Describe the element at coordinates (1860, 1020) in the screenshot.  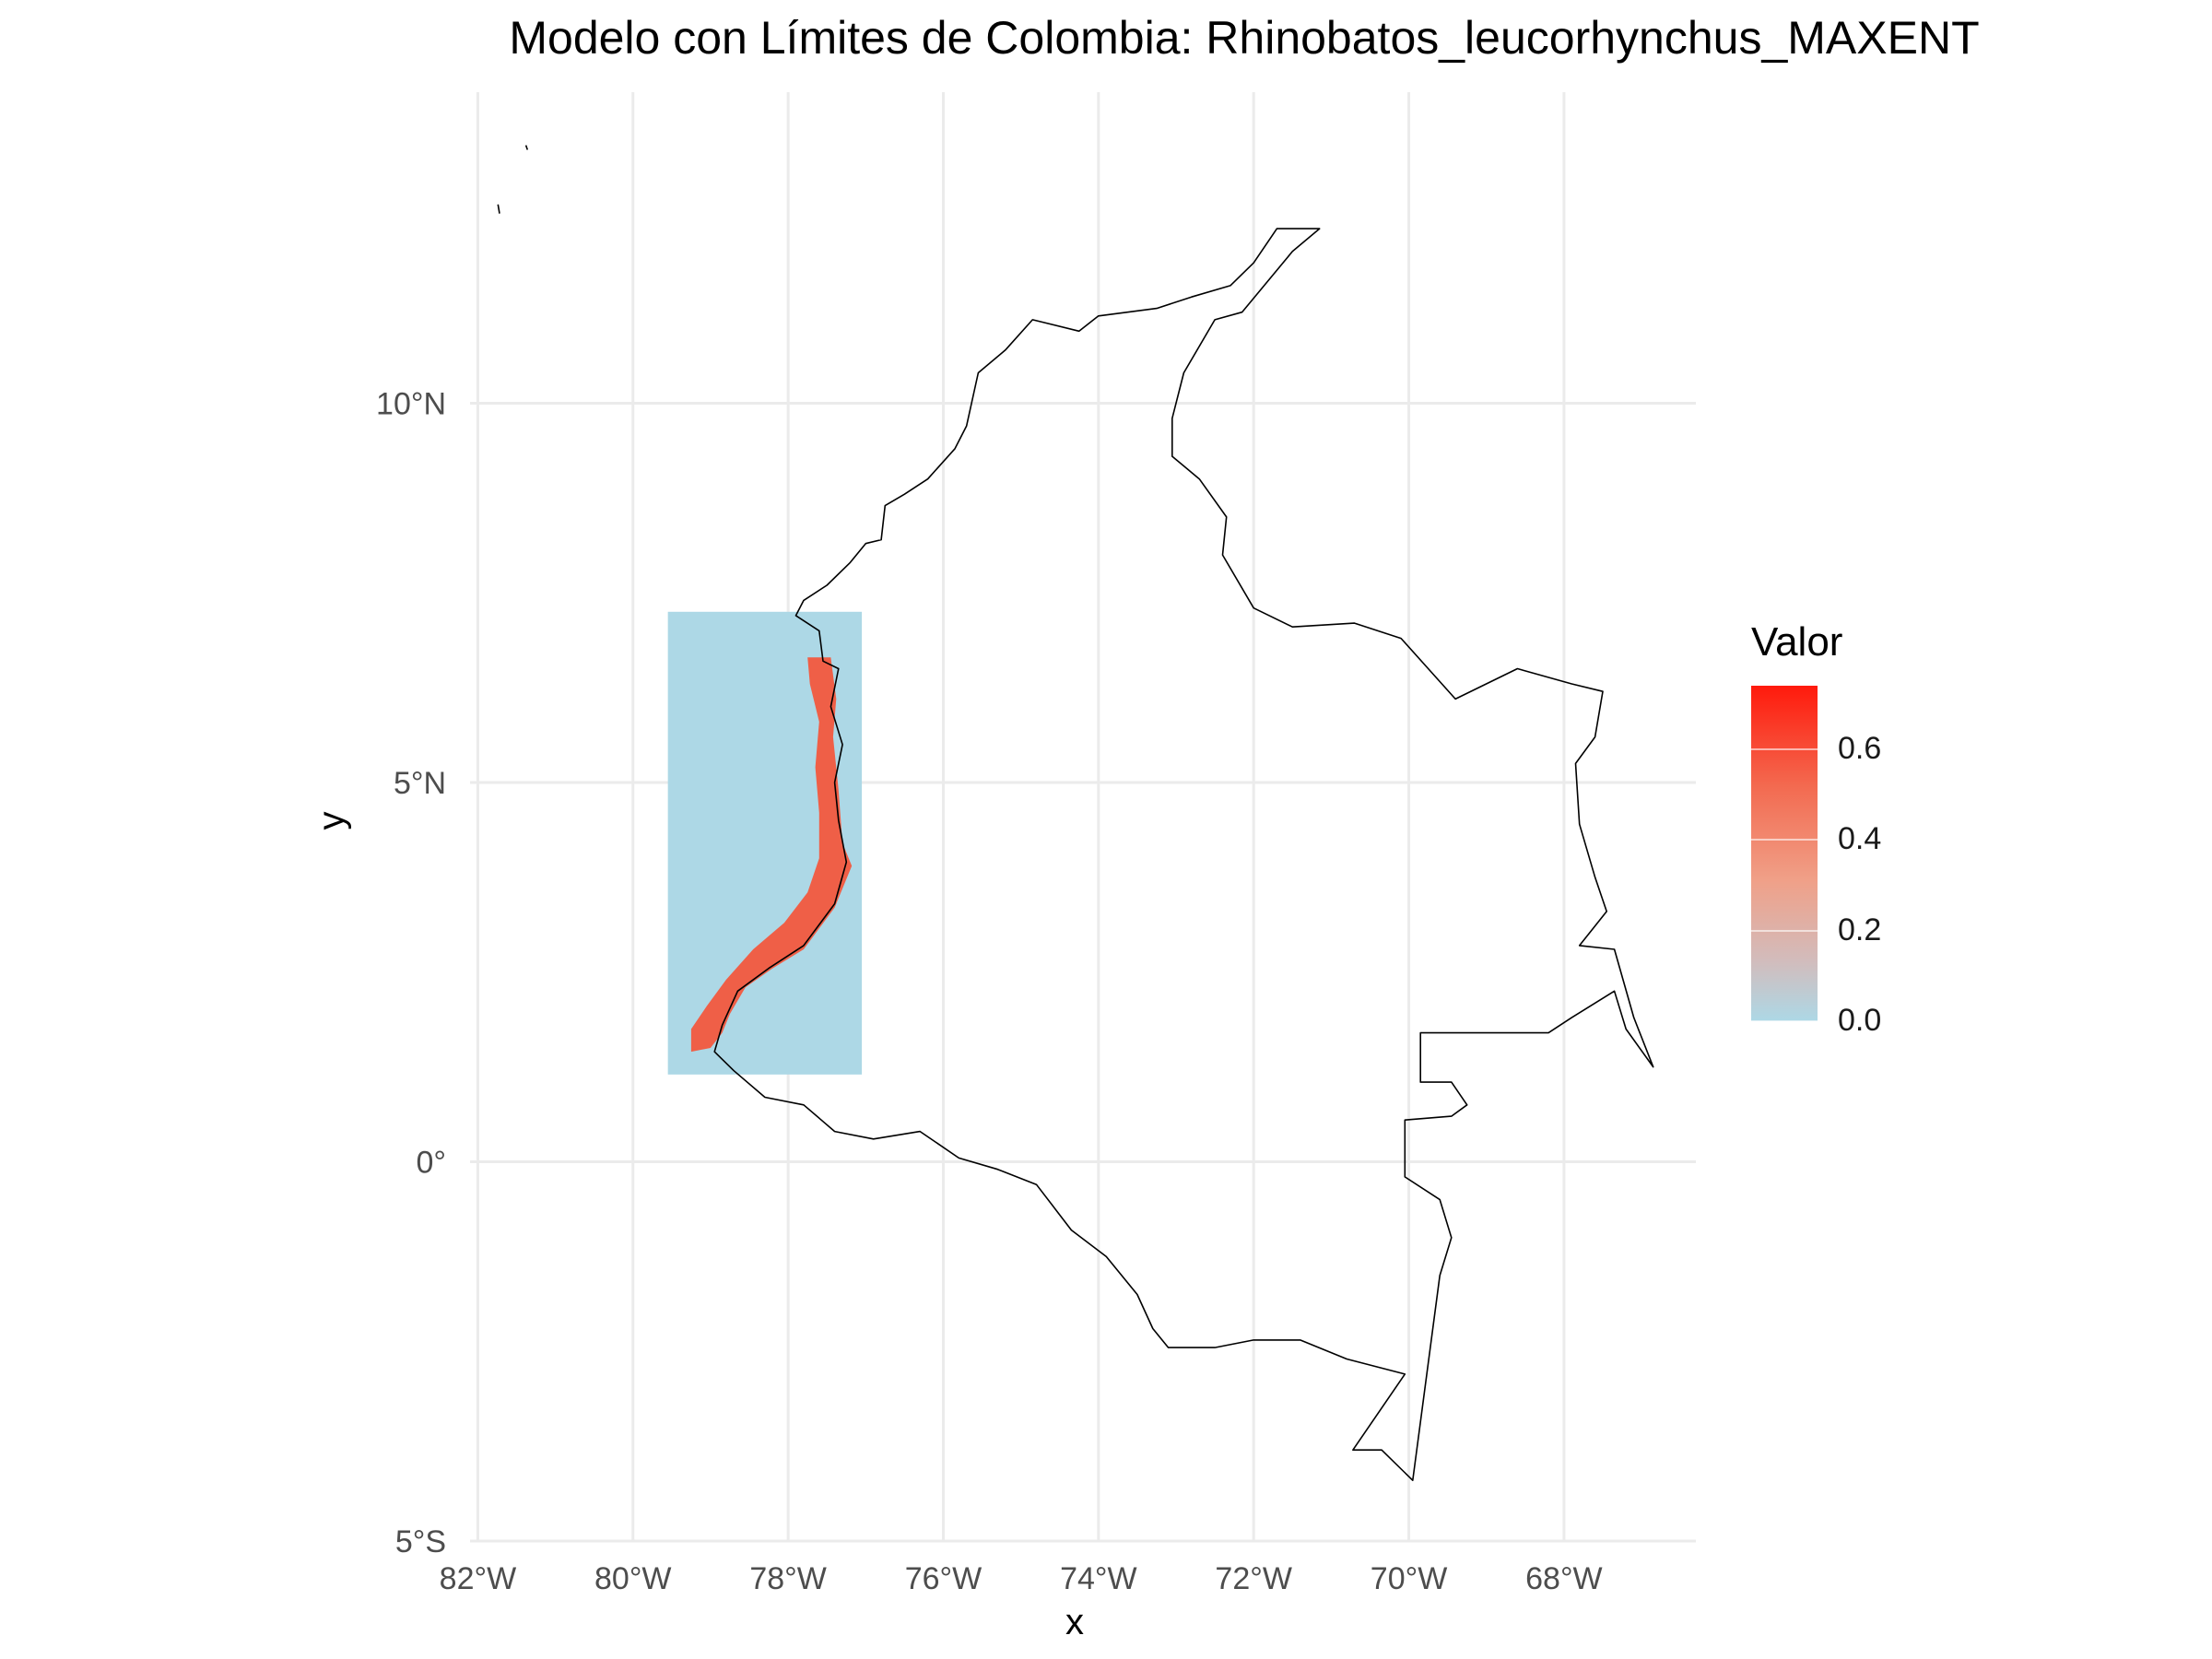
I see `legend-tick-label: 0.0` at that location.